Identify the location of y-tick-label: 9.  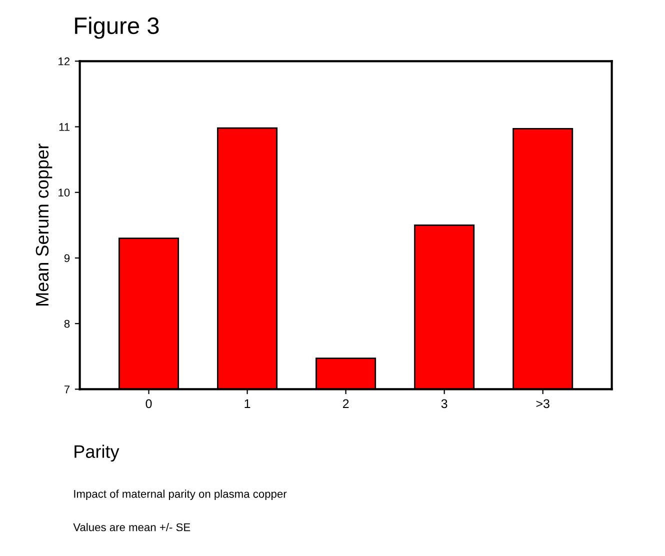
(67, 258).